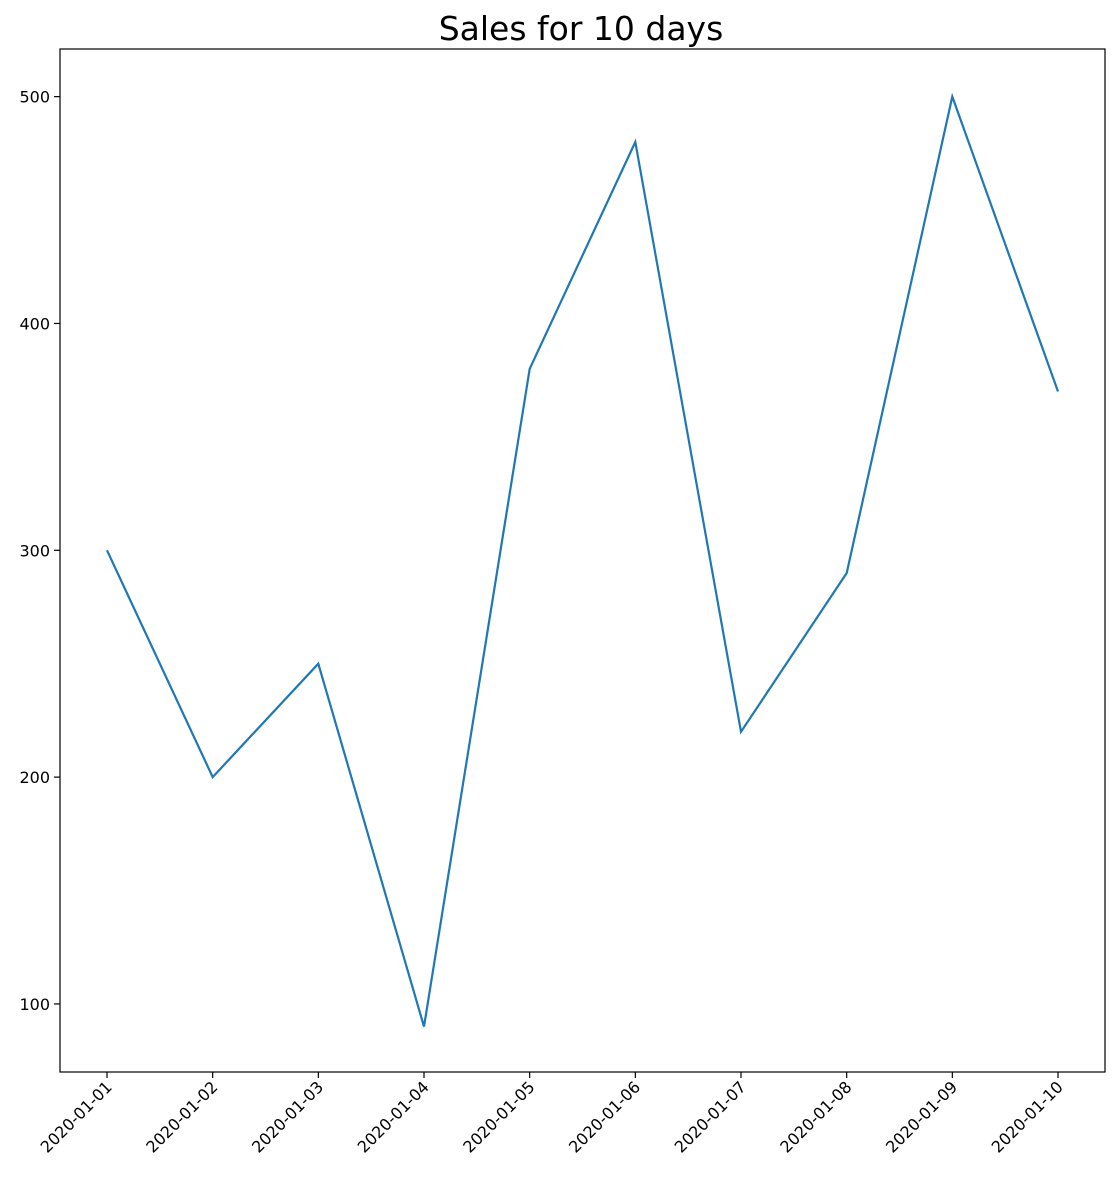 Image resolution: width=1118 pixels, height=1180 pixels. I want to click on y-axis: 100 200 300 400 500, so click(39, 551).